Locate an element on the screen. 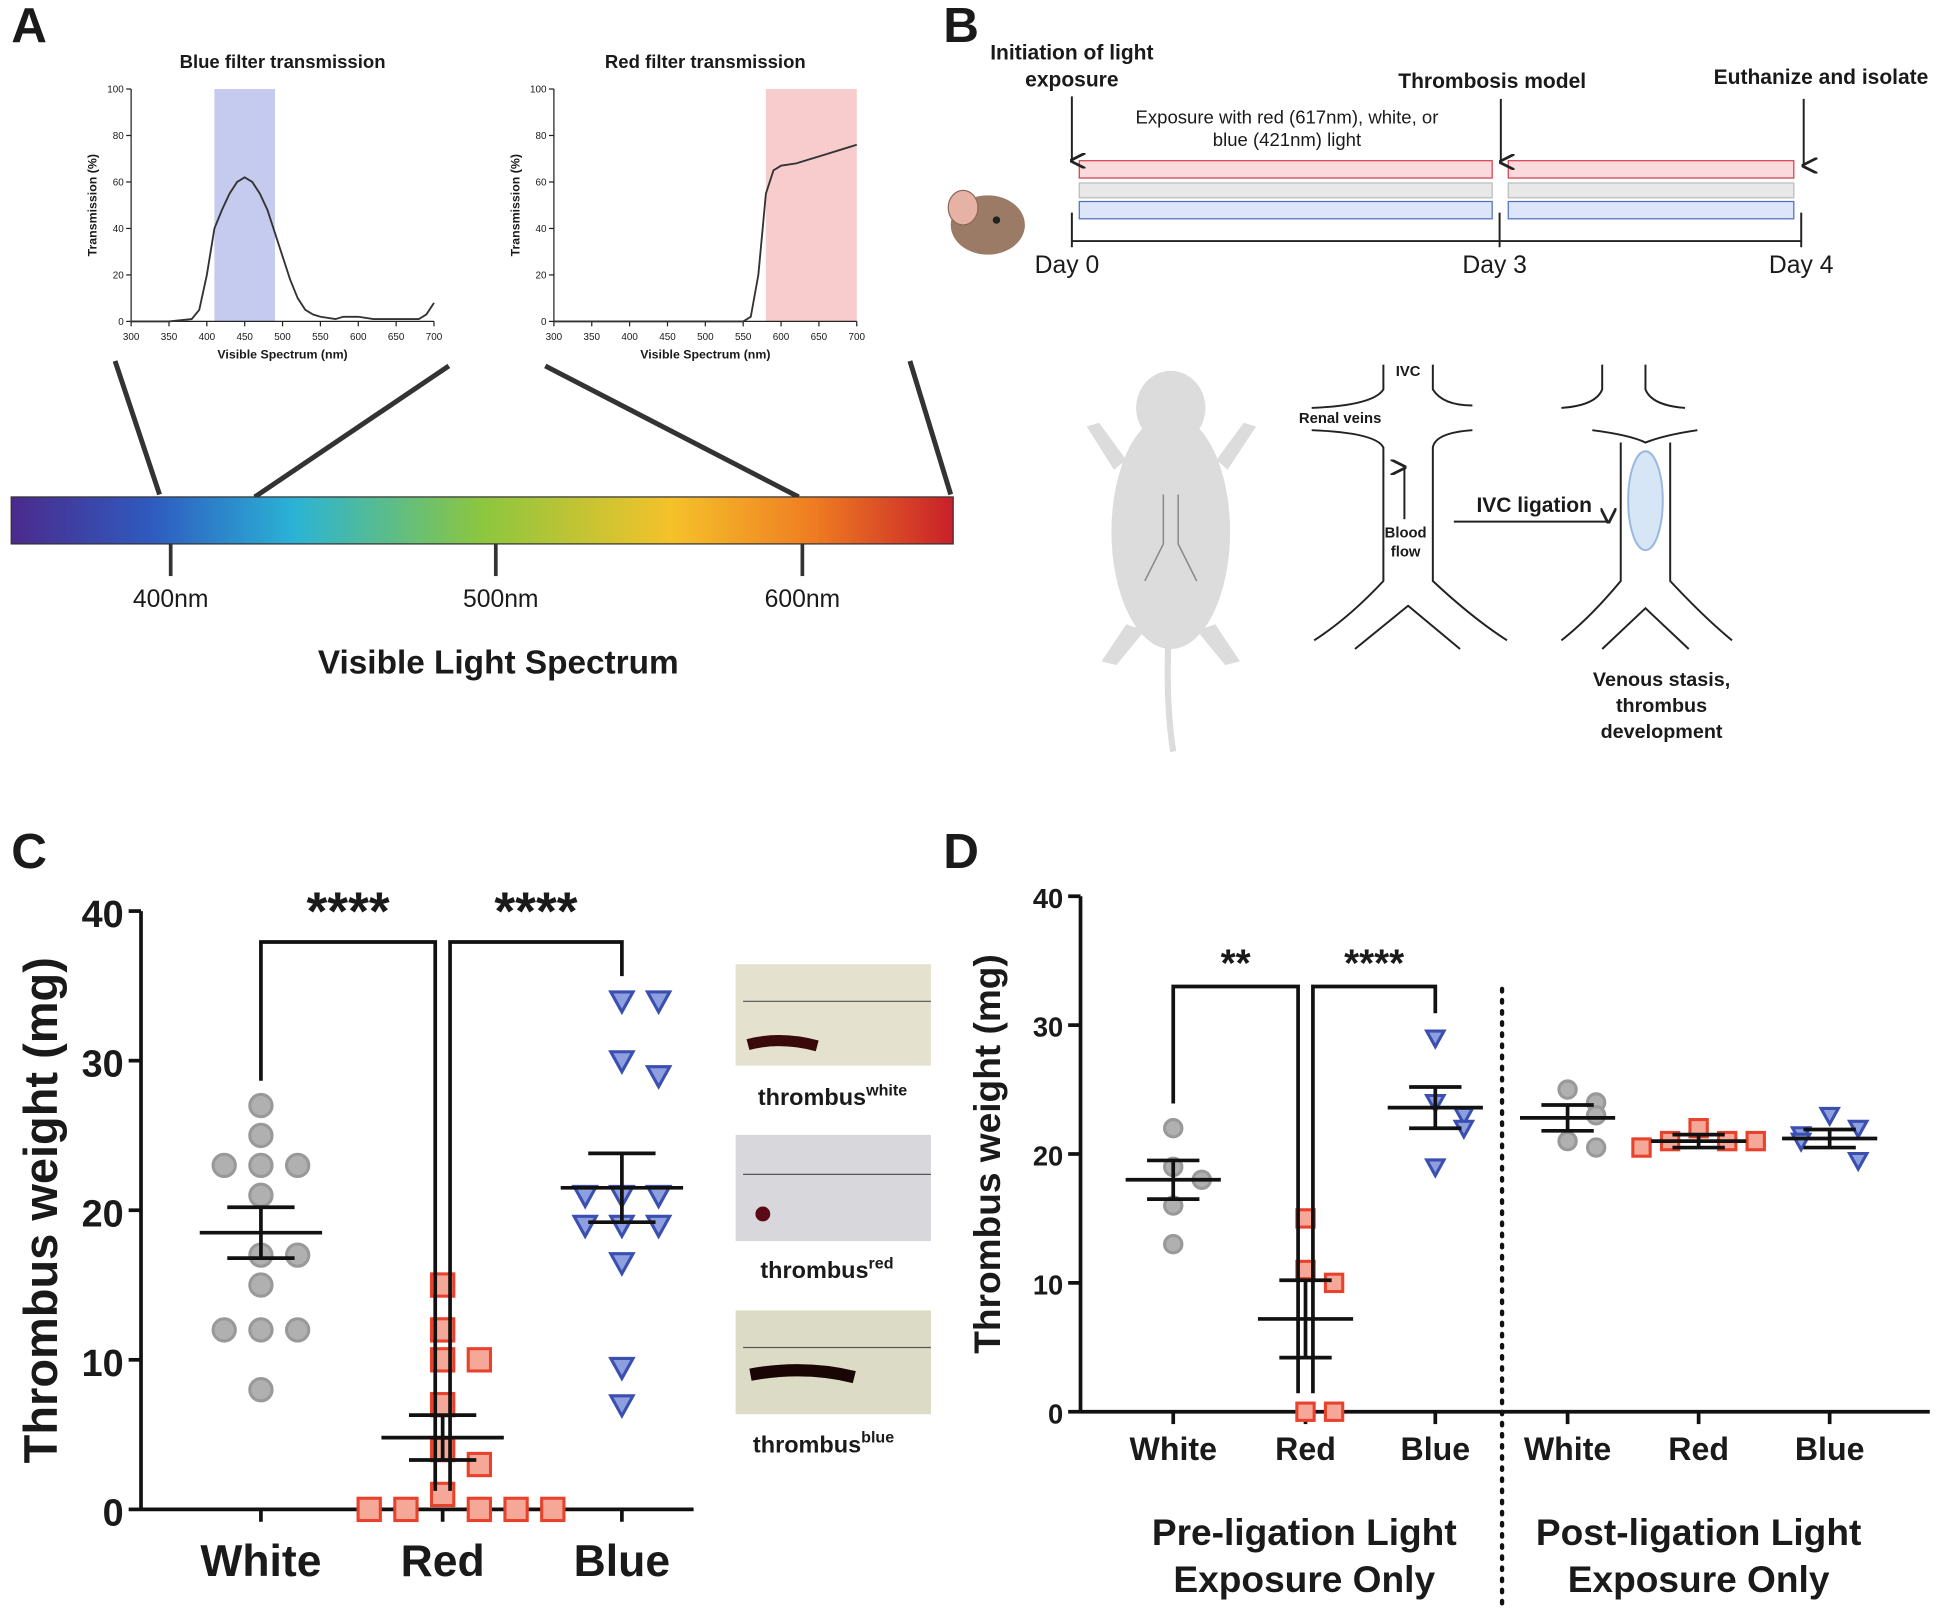 The image size is (1941, 1612). y-axis-label: Transmission (%) is located at coordinates (515, 205).